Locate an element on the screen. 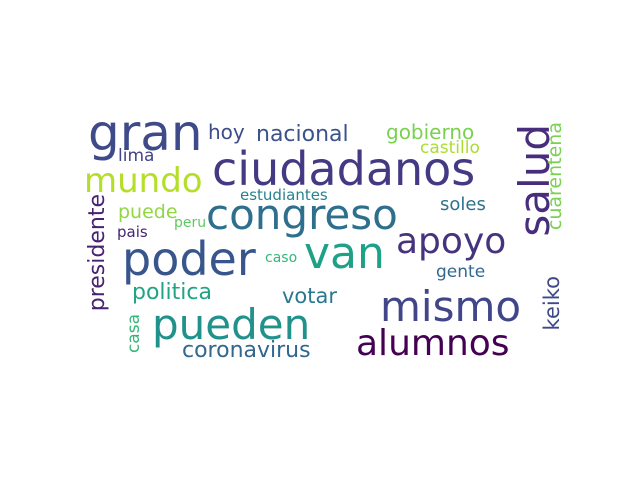 Image resolution: width=640 pixels, height=480 pixels. word-congreso: congreso is located at coordinates (302, 214).